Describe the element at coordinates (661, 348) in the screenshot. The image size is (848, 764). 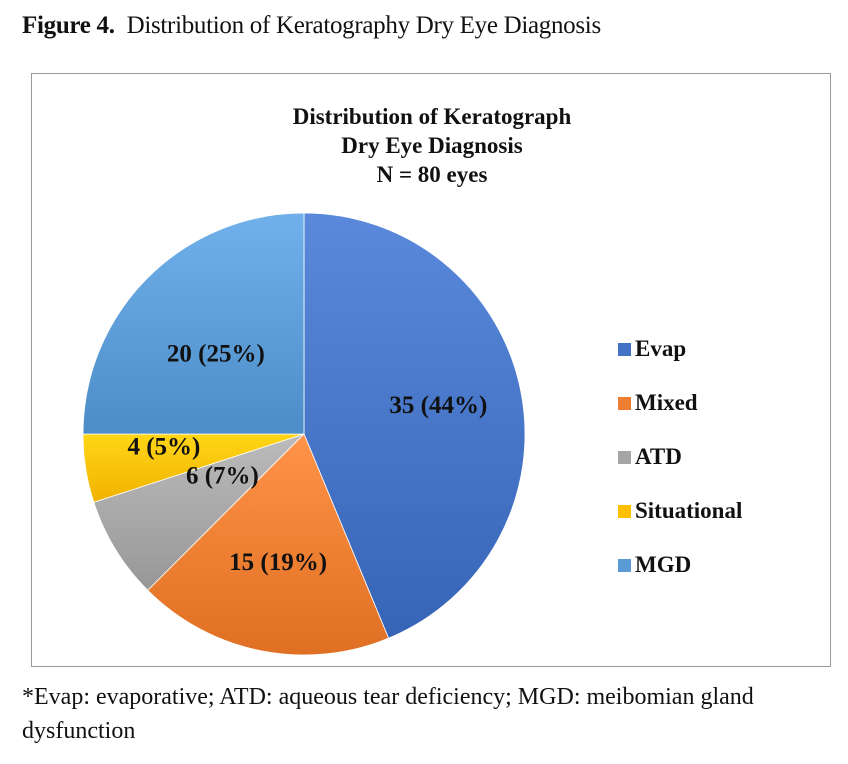
I see `legend-label: Evap` at that location.